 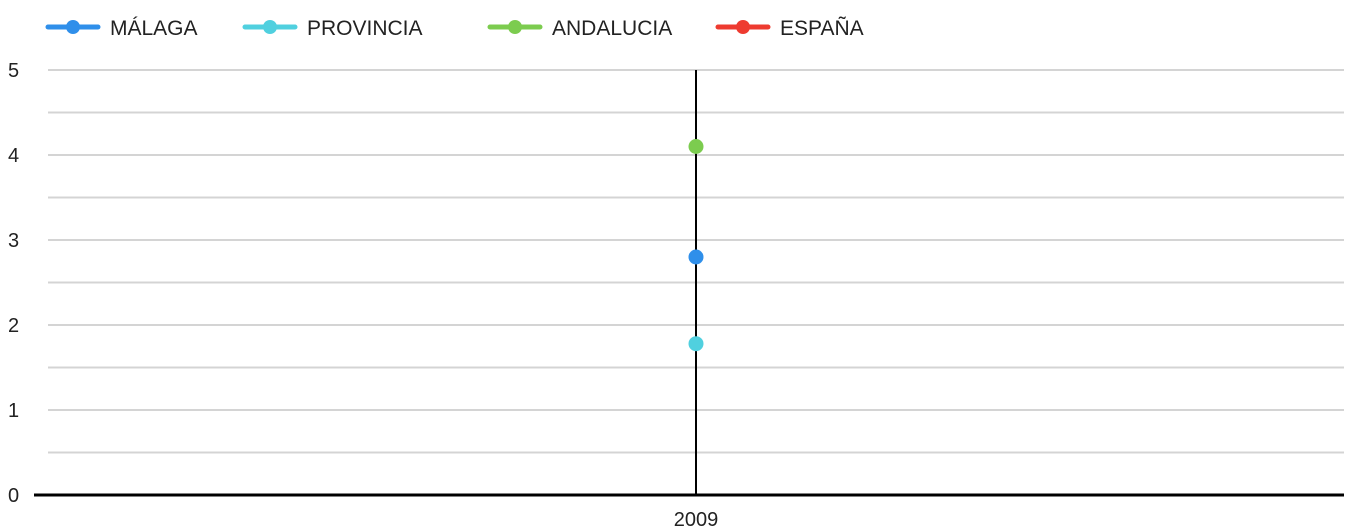 What do you see at coordinates (13, 156) in the screenshot?
I see `y-tick-label: 4` at bounding box center [13, 156].